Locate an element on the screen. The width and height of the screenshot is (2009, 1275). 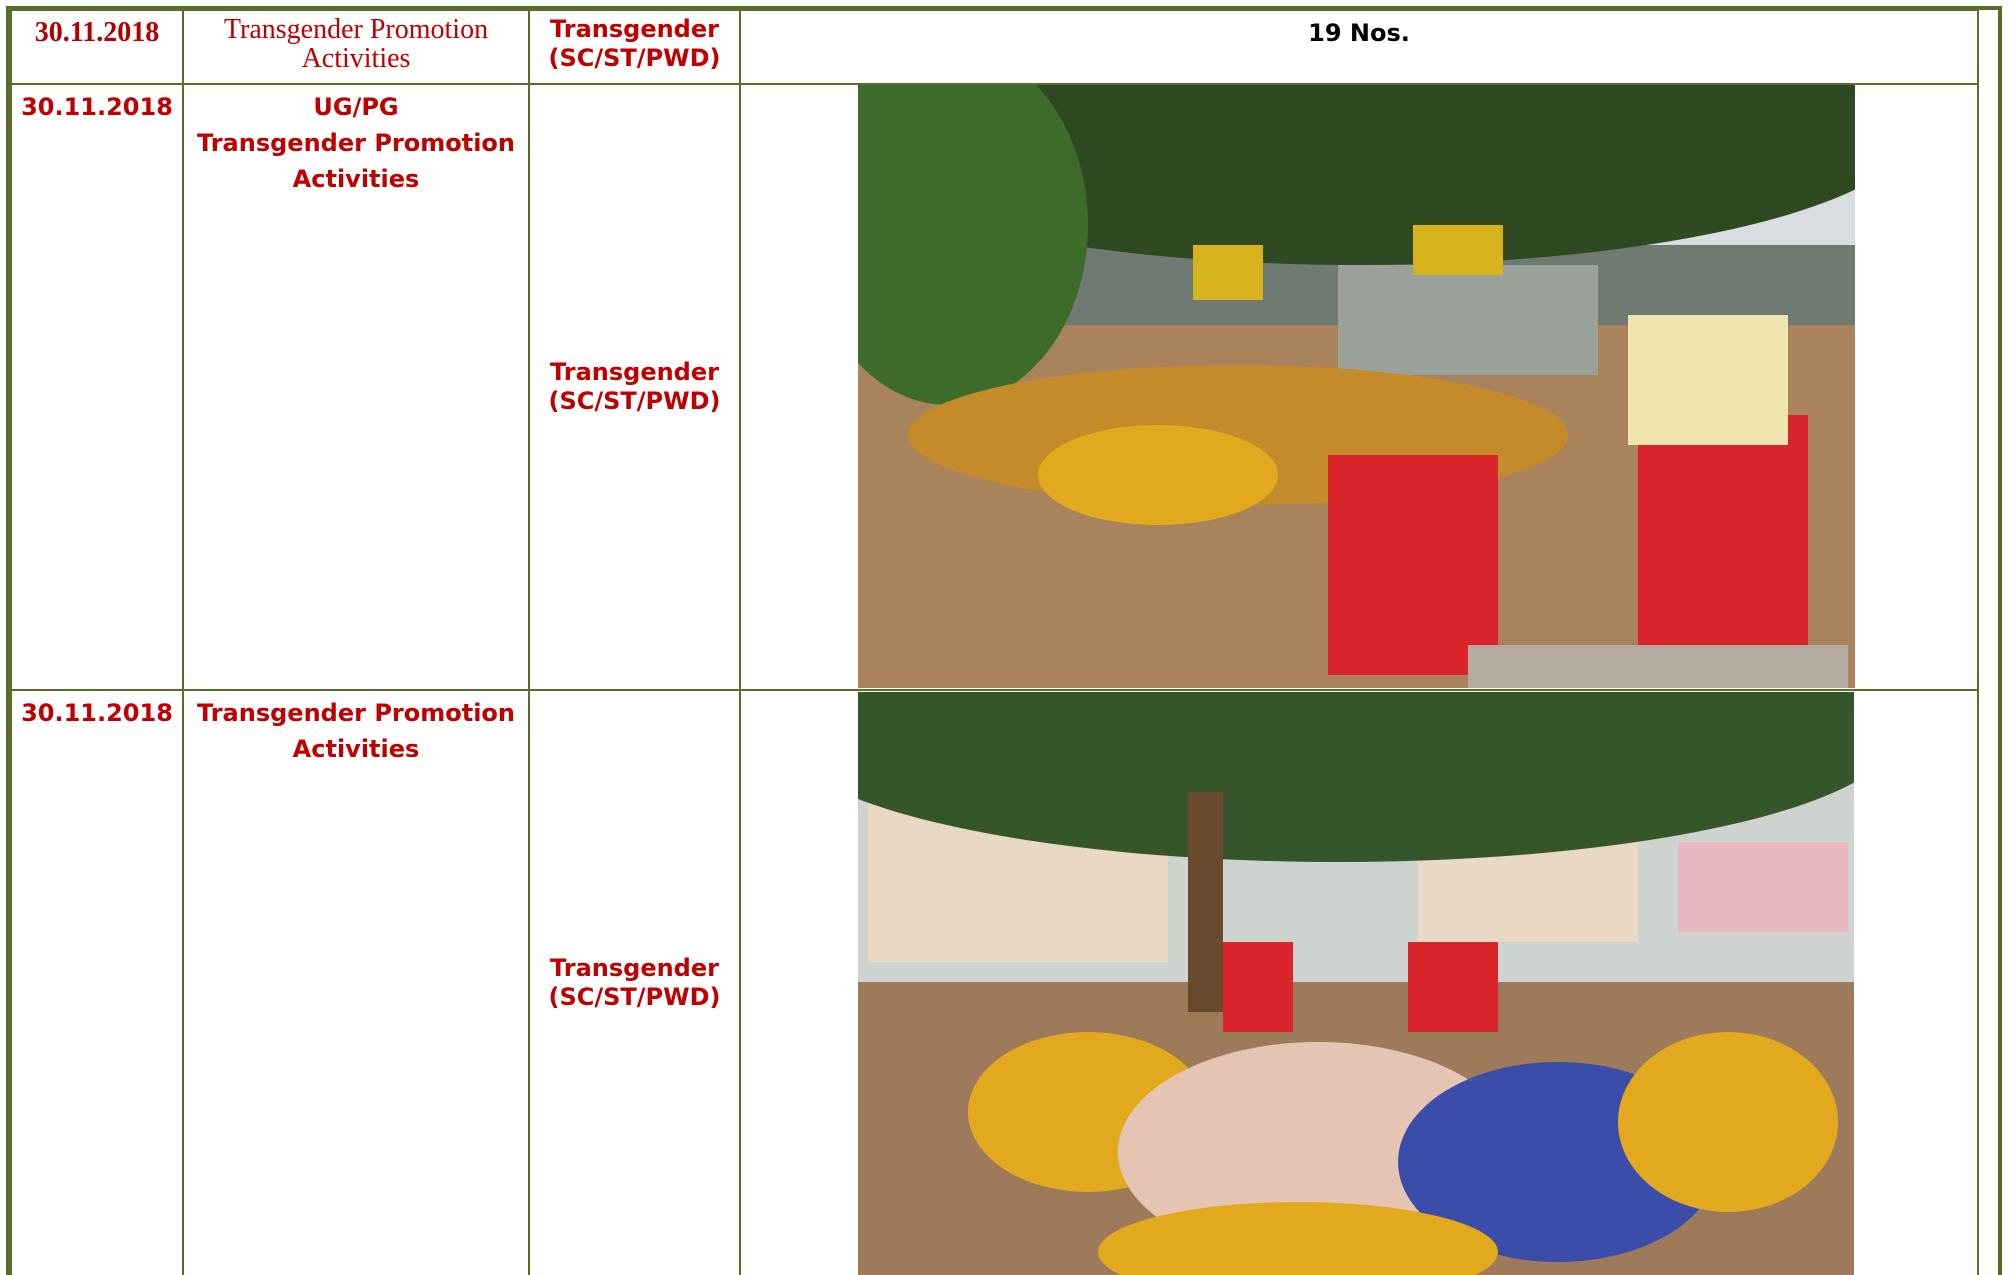
details-cell: 19 Nos. is located at coordinates (1359, 47).